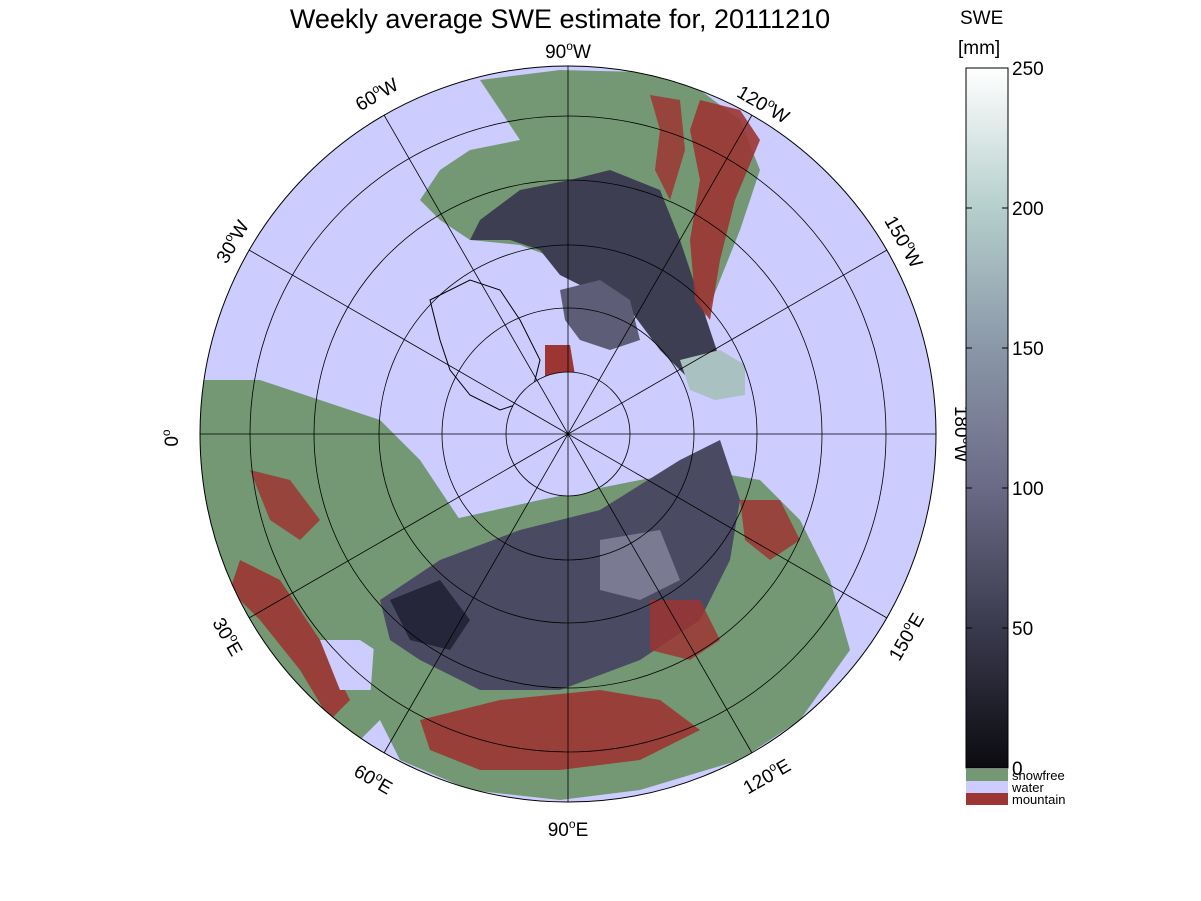 The height and width of the screenshot is (901, 1201). I want to click on legend-label-water: water, so click(1027, 787).